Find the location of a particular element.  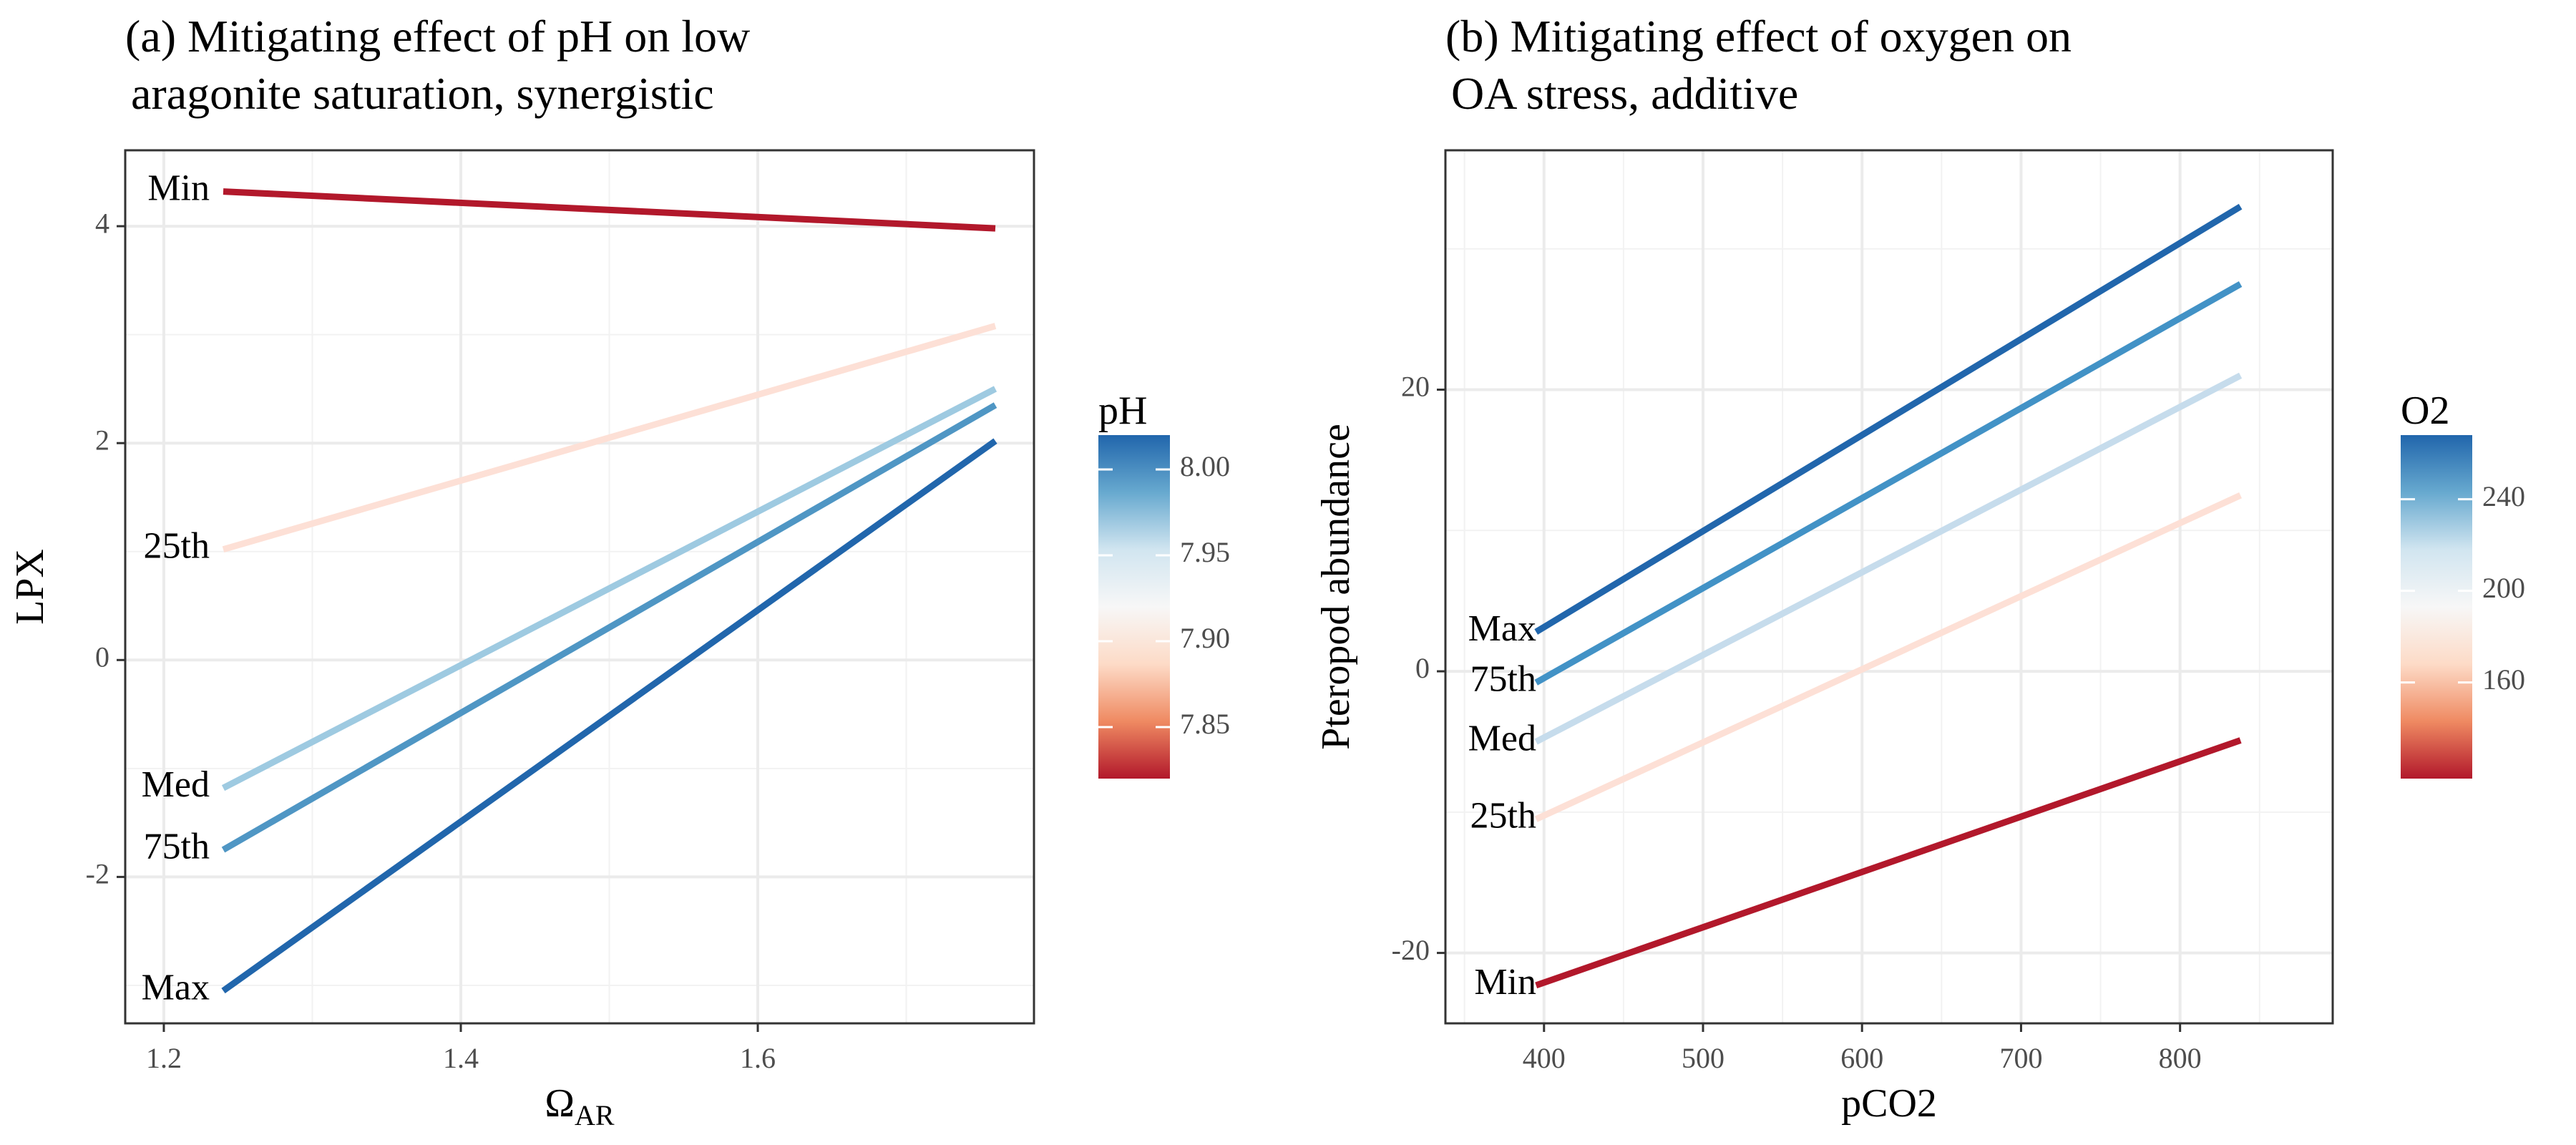

series-labels: Max 75th Med 25th Min is located at coordinates (1502, 805).